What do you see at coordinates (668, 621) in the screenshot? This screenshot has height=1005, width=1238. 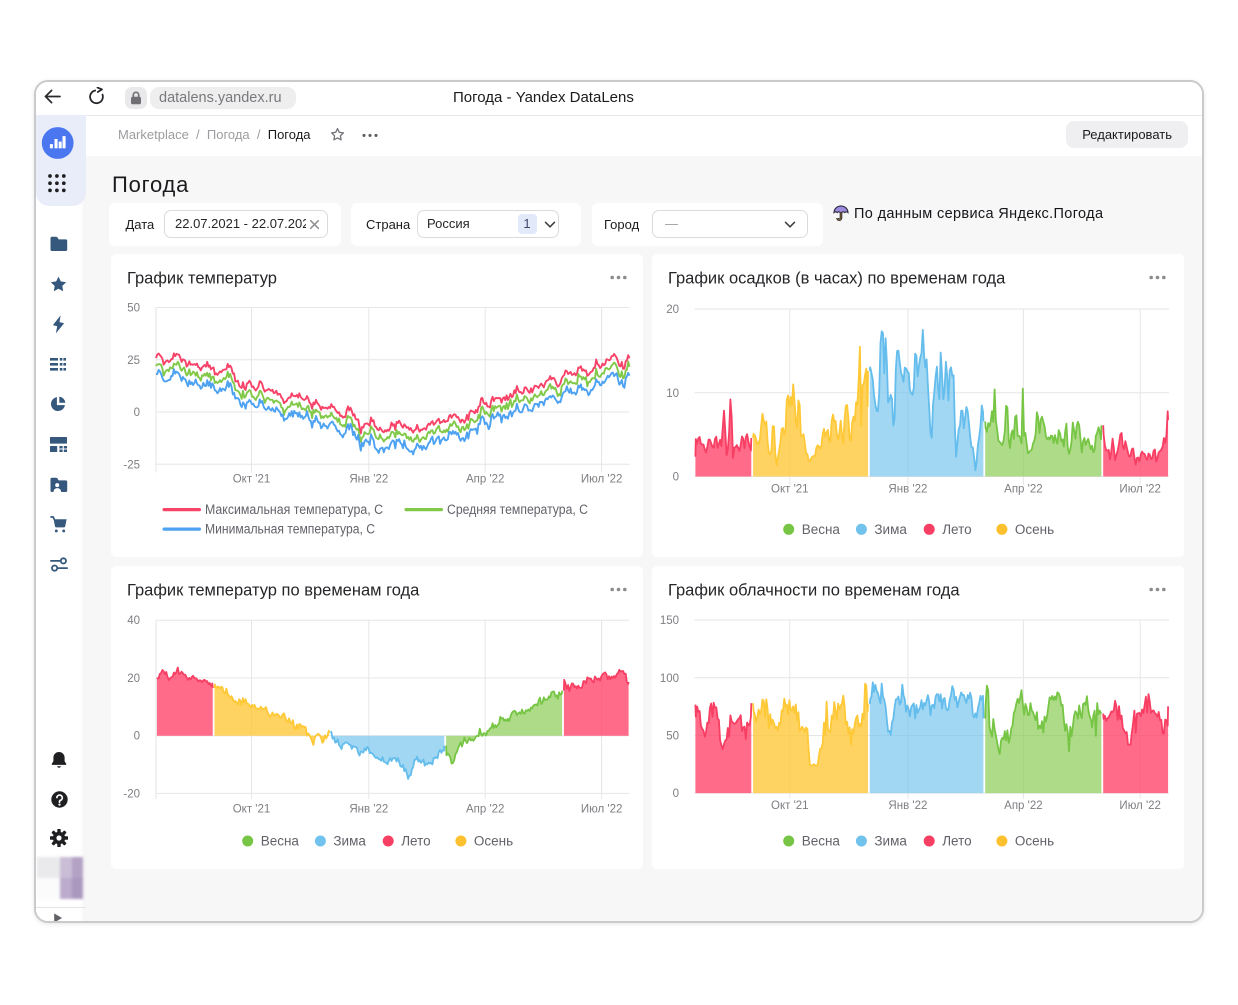 I see `svg-text: 150` at bounding box center [668, 621].